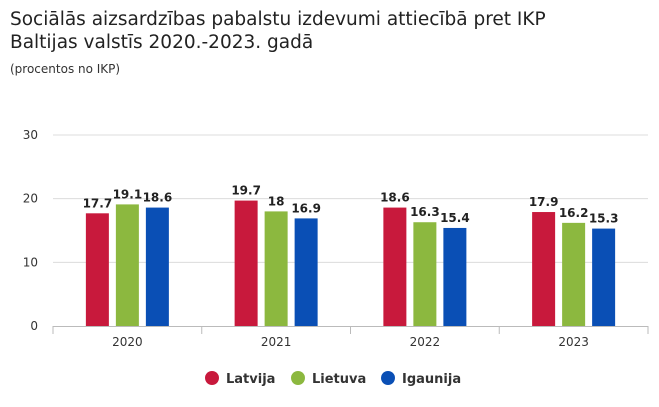 This screenshot has width=659, height=407. I want to click on x-tick-label: 2022, so click(425, 342).